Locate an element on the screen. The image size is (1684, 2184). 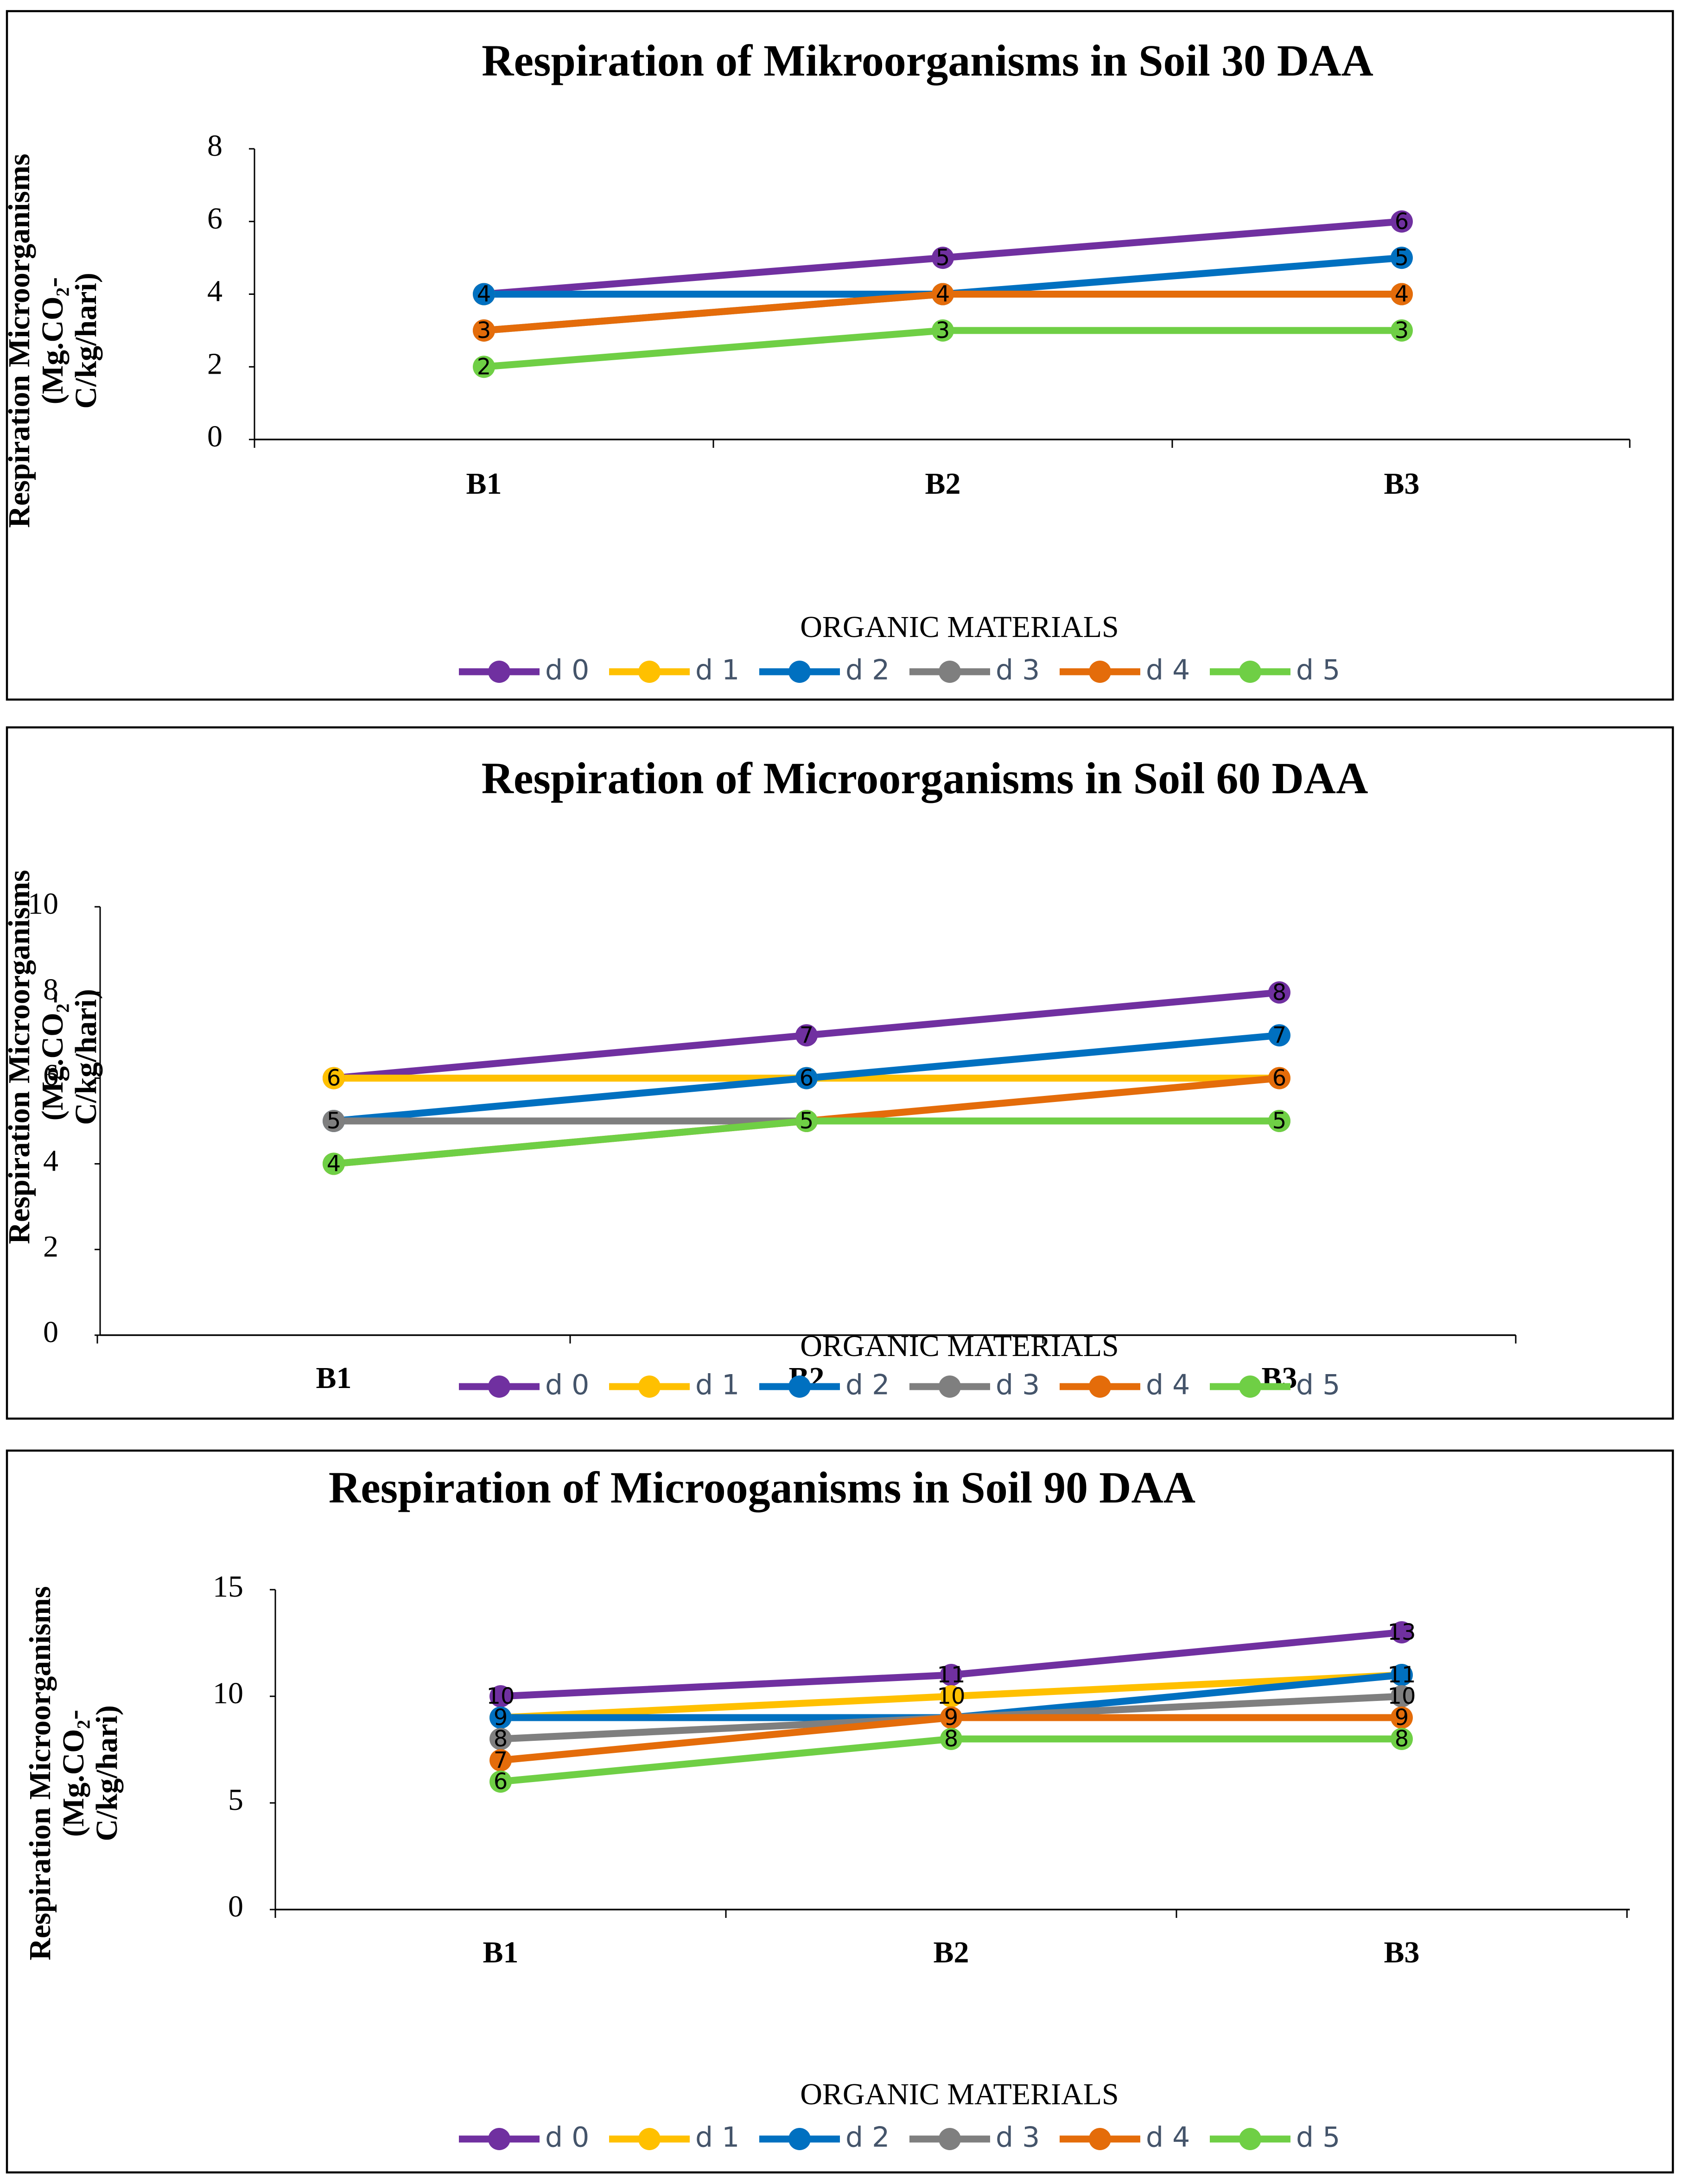
data-label: 13 is located at coordinates (1401, 1632).